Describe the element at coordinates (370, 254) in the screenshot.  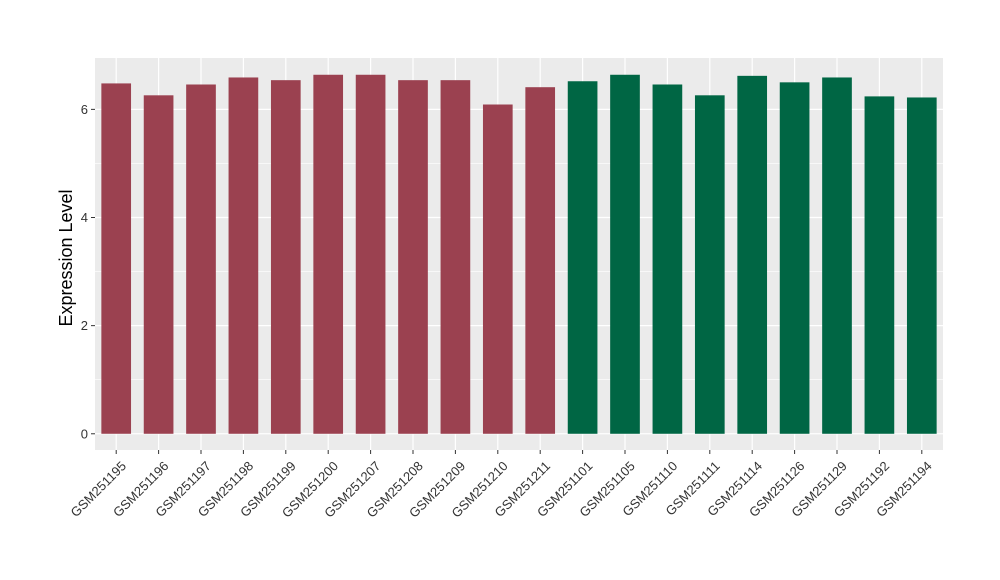
I see `bar-GSM251207` at that location.